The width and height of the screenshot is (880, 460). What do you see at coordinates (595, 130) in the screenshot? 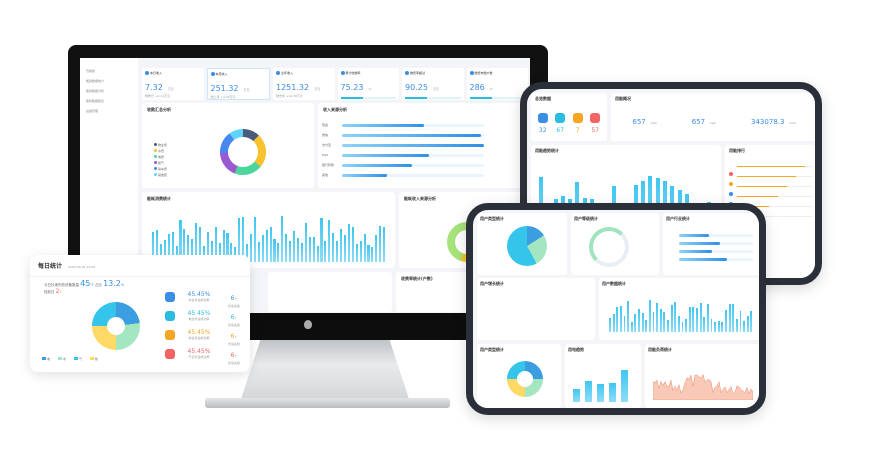
I see `stat-value: 57` at bounding box center [595, 130].